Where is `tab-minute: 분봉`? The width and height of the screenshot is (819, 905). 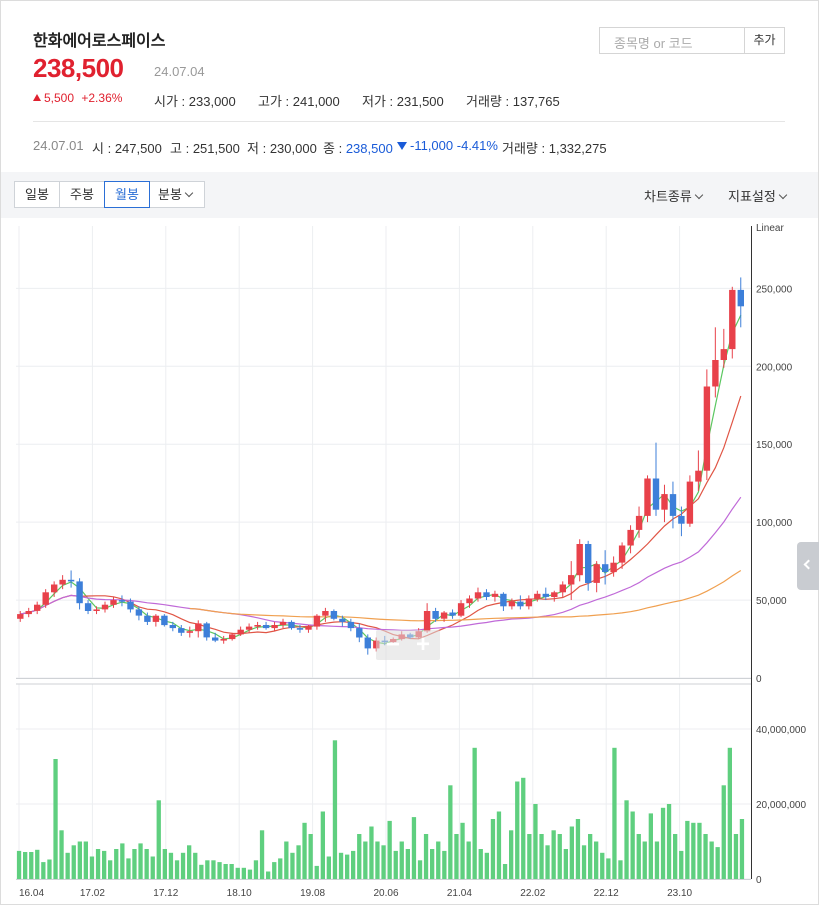
tab-minute: 분봉 is located at coordinates (177, 194).